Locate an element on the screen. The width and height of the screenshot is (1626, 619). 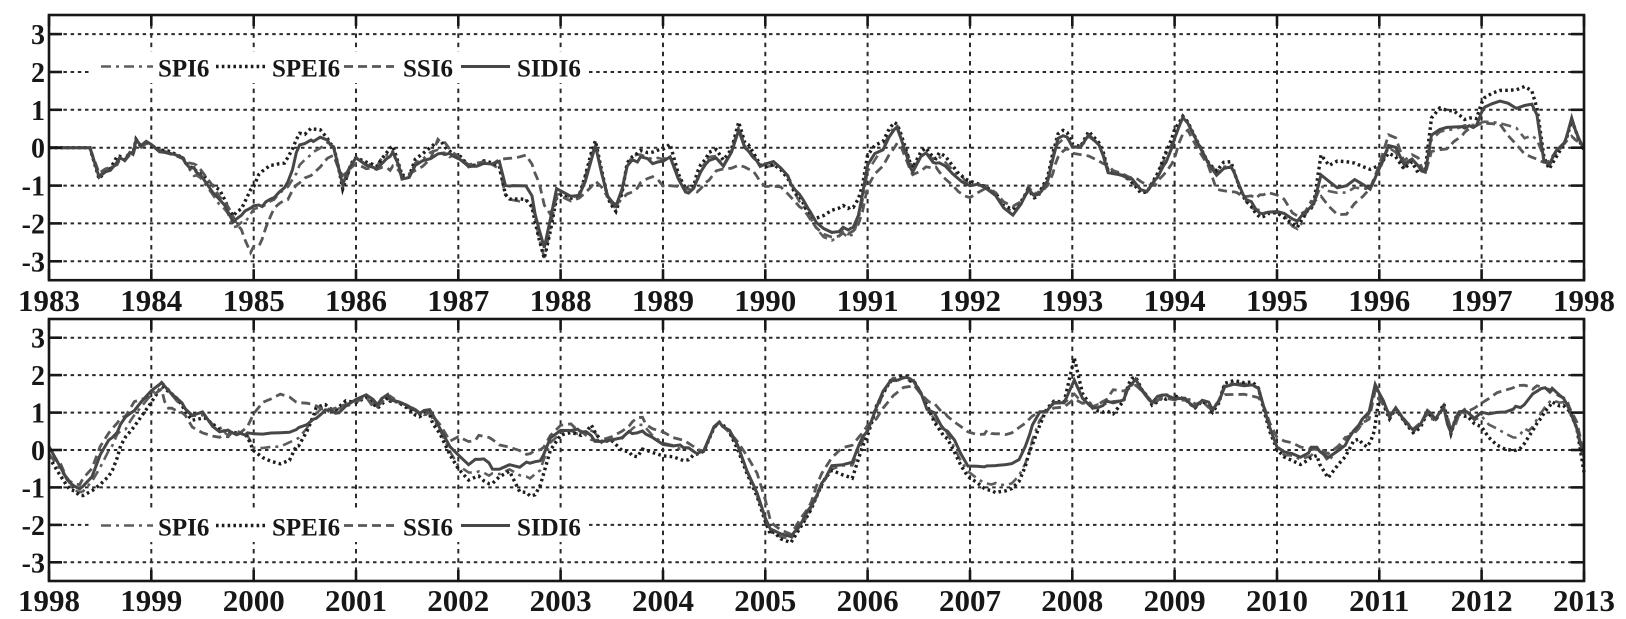
svg-text: 2011 is located at coordinates (1379, 598).